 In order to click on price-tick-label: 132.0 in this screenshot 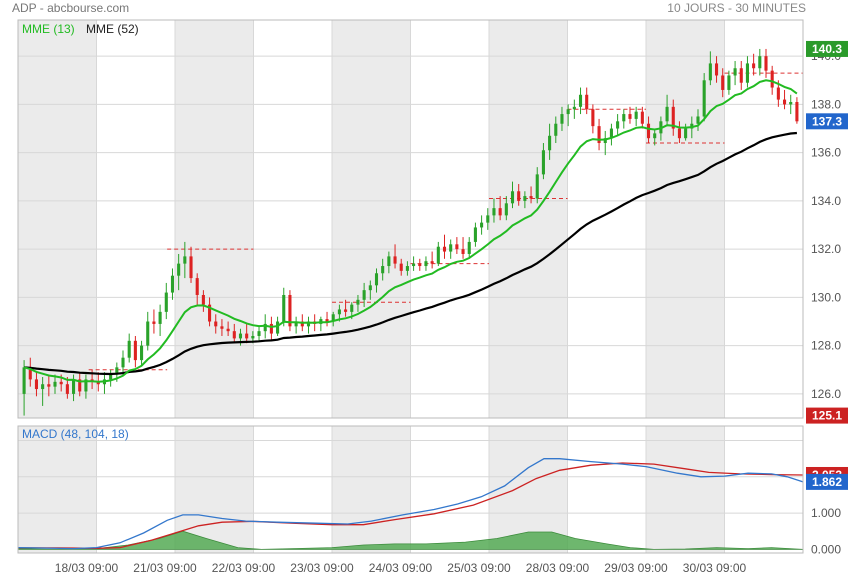, I will do `click(826, 249)`.